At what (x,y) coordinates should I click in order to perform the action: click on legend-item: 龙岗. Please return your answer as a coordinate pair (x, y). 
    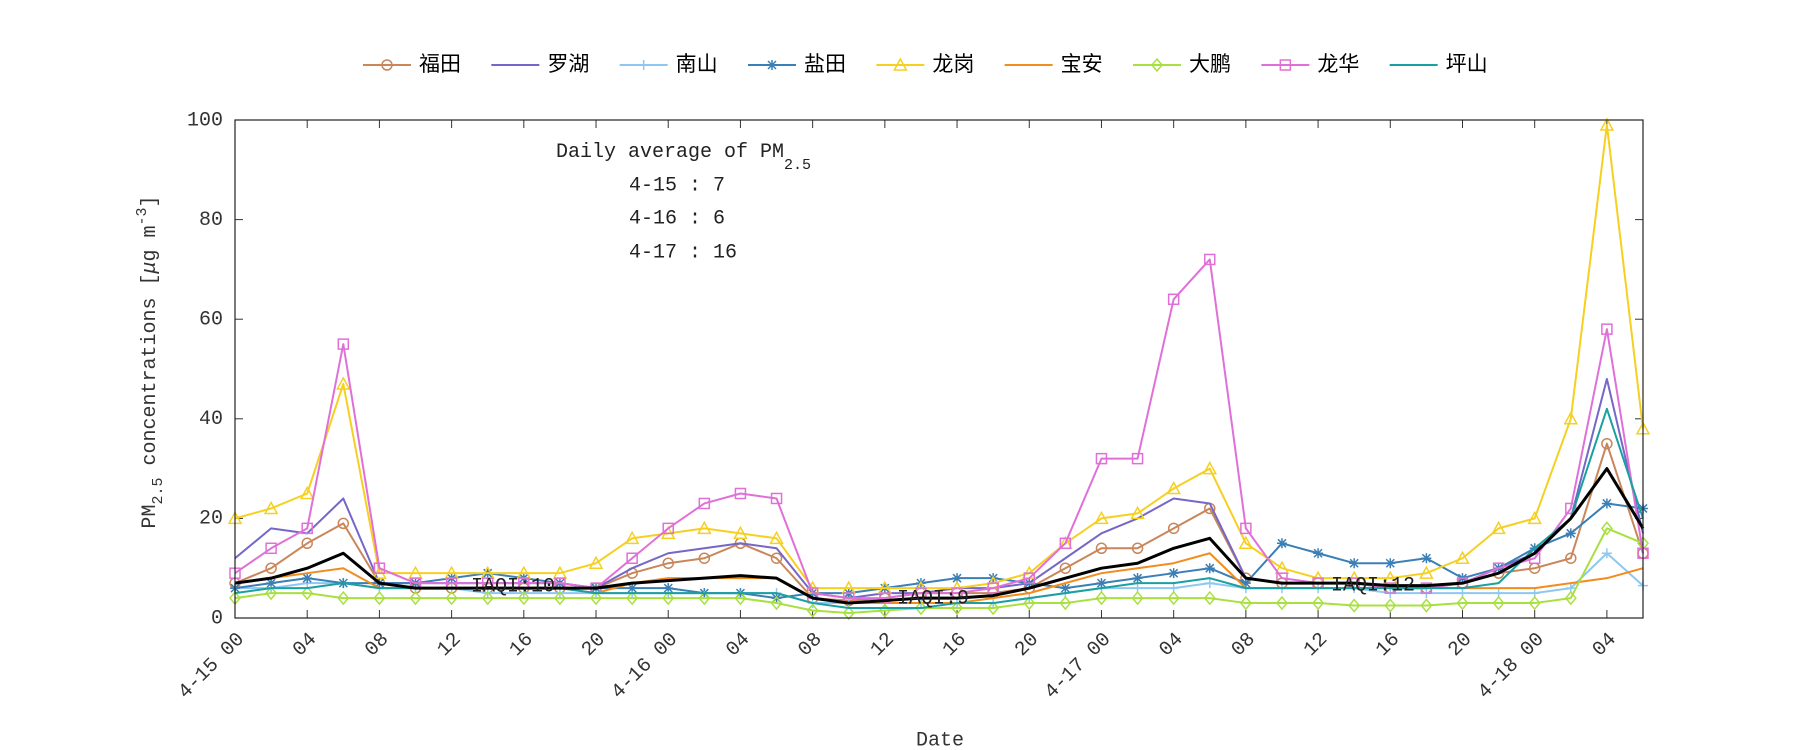
    Looking at the image, I should click on (925, 64).